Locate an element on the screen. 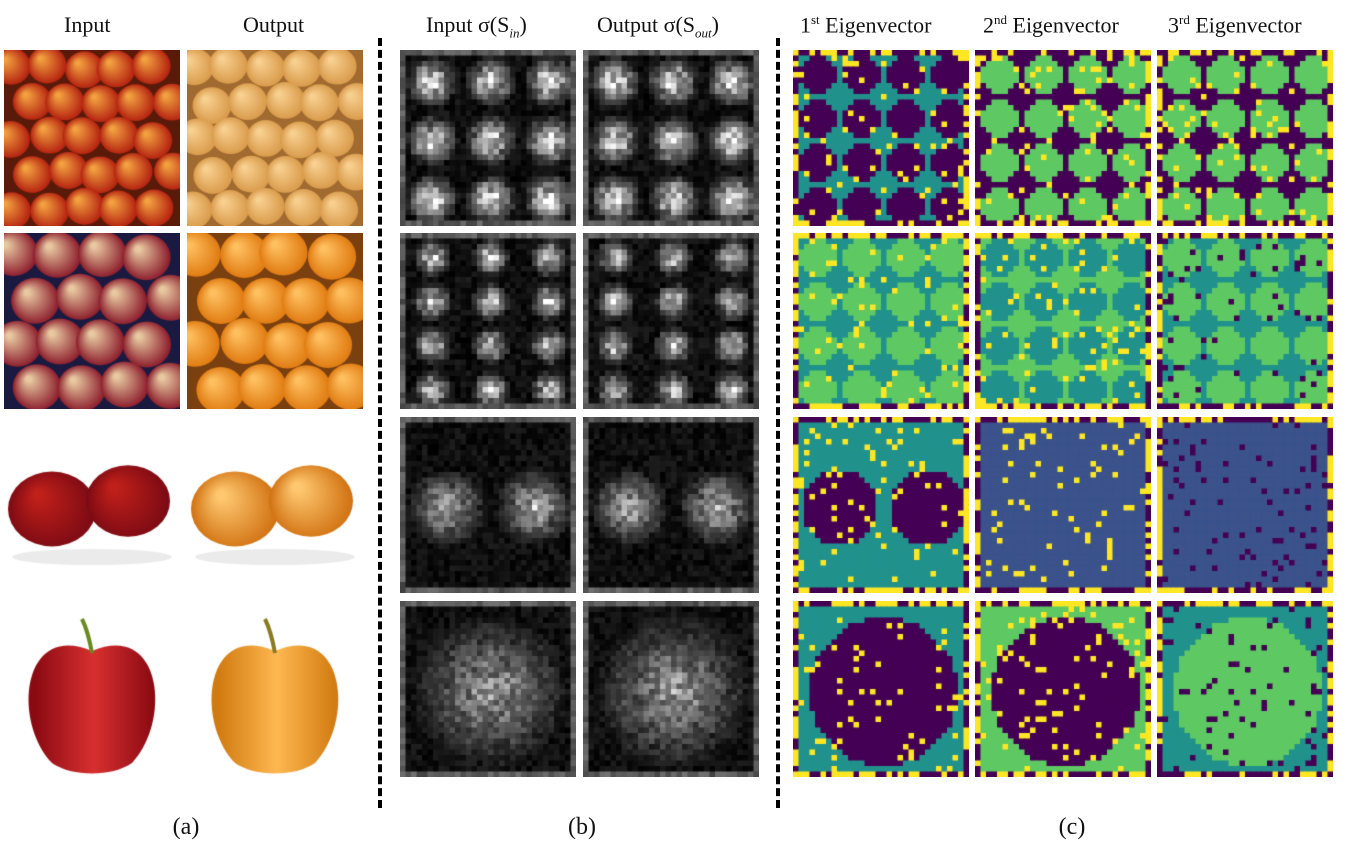 Image resolution: width=1372 pixels, height=864 pixels. header-output-b: Output σ(Sout) is located at coordinates (658, 26).